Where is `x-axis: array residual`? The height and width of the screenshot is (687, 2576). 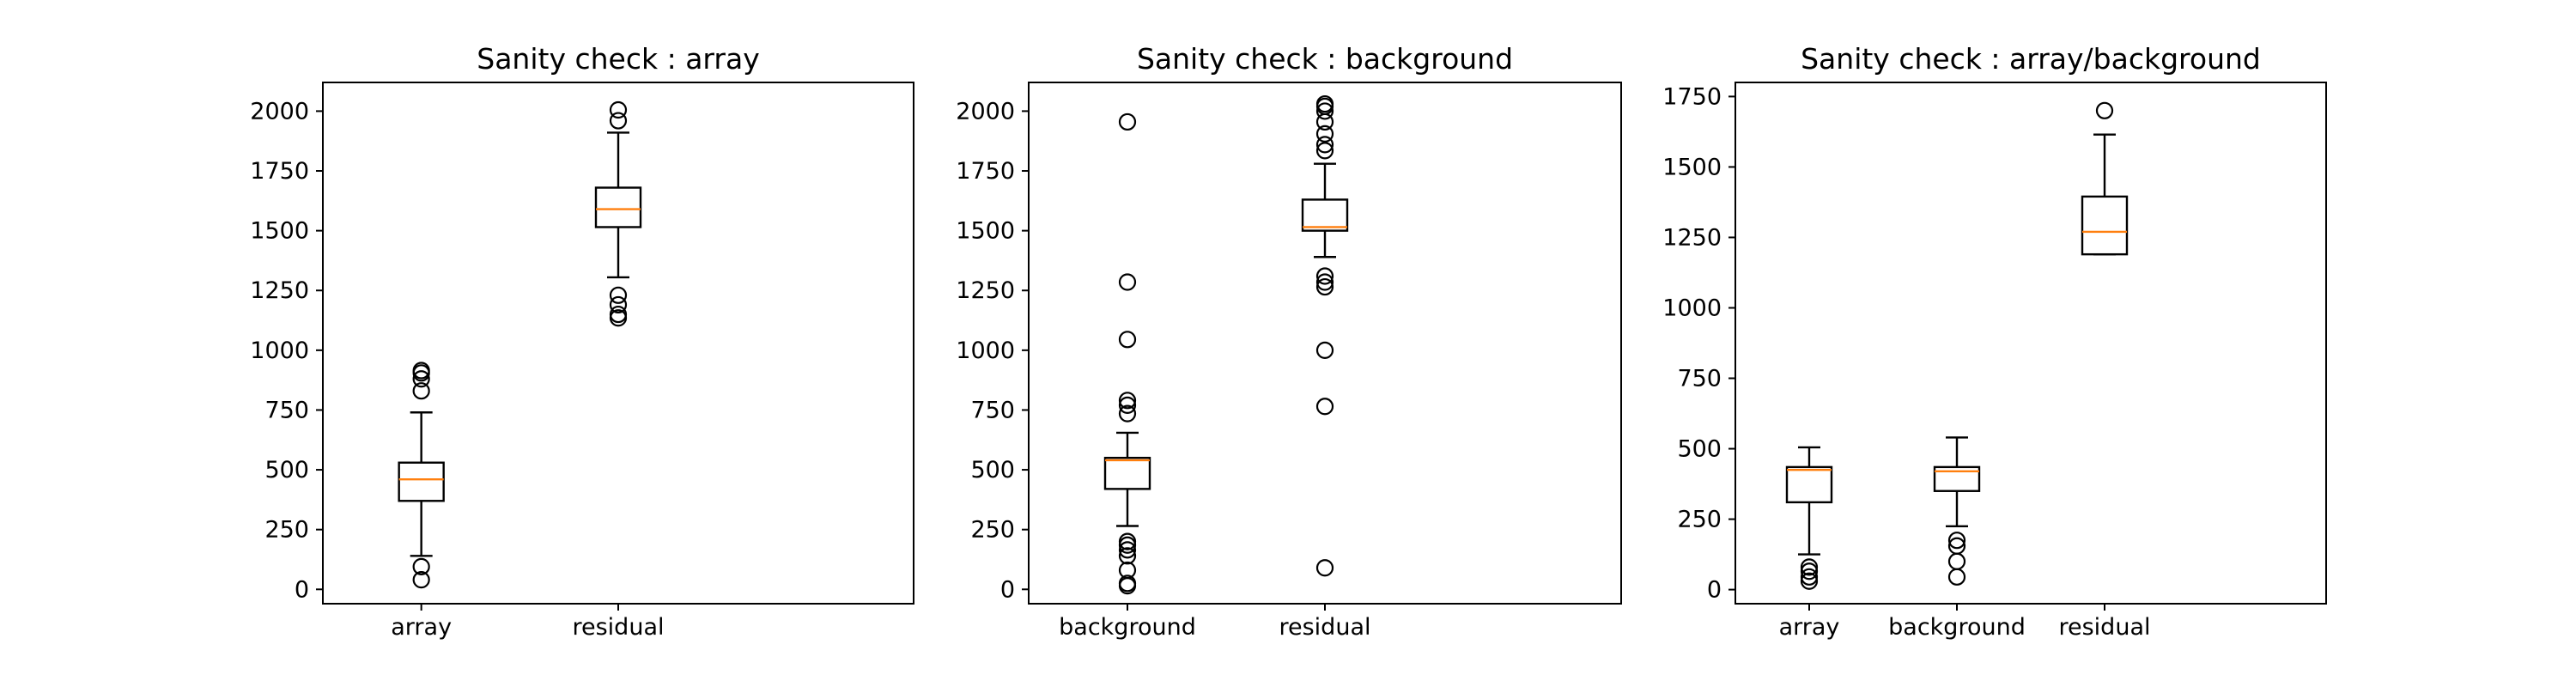 x-axis: array residual is located at coordinates (528, 622).